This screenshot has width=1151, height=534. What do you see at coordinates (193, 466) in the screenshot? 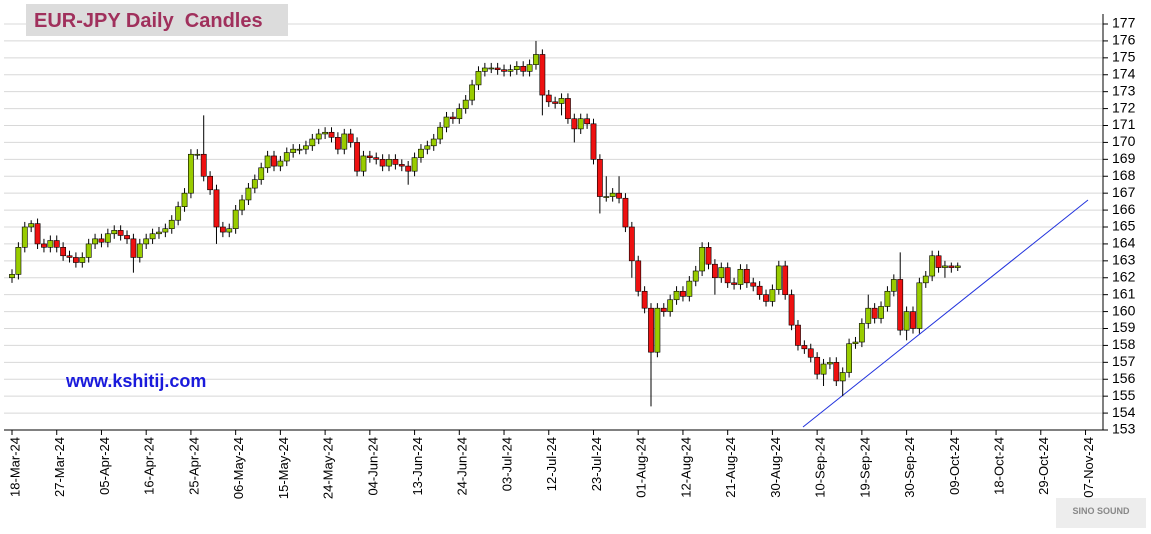
I see `x-tick-label: 25-Apr-24` at bounding box center [193, 466].